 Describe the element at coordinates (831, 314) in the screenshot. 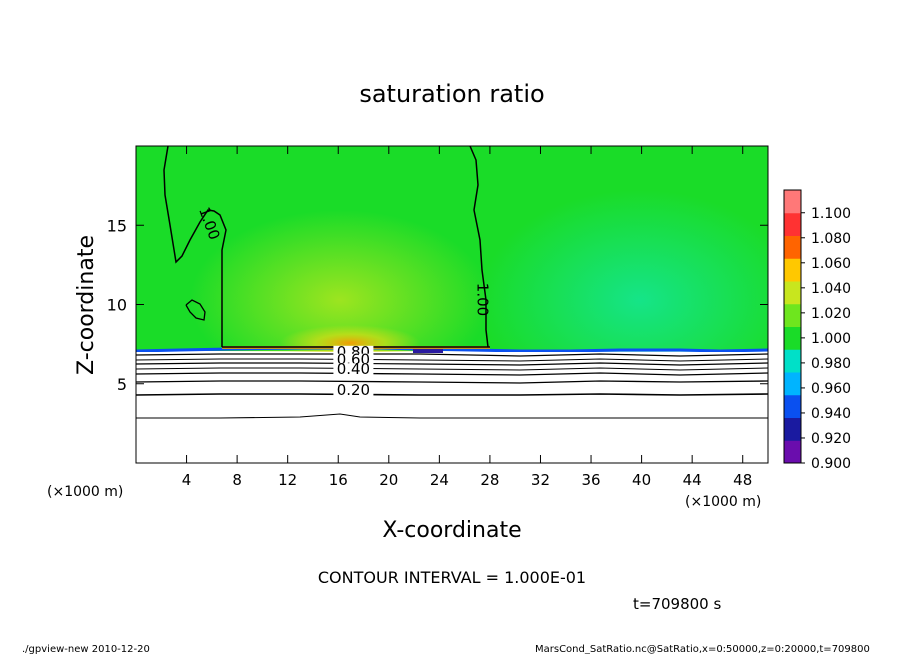

I see `colorbar-label: 1.020` at that location.